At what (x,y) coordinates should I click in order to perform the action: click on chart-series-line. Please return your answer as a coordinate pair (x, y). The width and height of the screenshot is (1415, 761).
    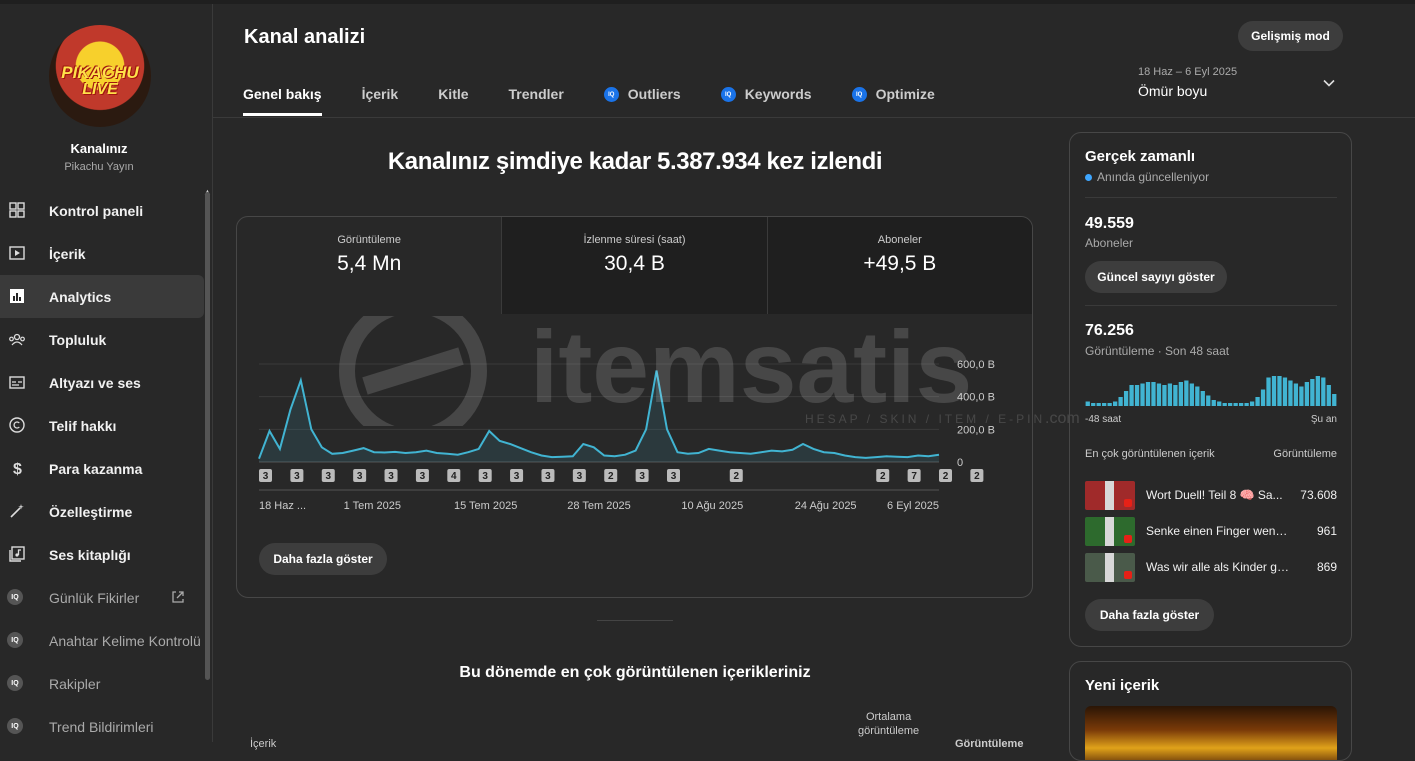
    Looking at the image, I should click on (599, 415).